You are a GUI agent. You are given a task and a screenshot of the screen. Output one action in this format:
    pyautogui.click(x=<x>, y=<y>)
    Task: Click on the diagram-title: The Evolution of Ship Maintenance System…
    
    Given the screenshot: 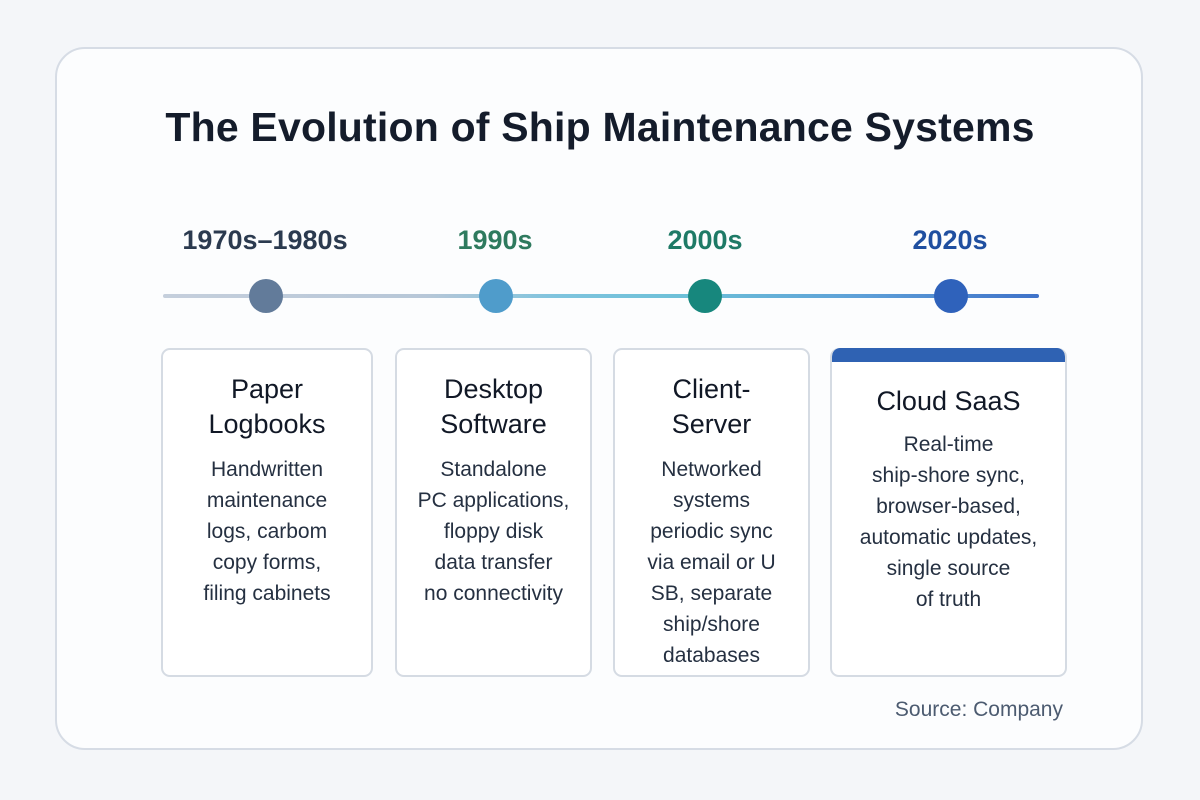 What is the action you would take?
    pyautogui.click(x=600, y=127)
    